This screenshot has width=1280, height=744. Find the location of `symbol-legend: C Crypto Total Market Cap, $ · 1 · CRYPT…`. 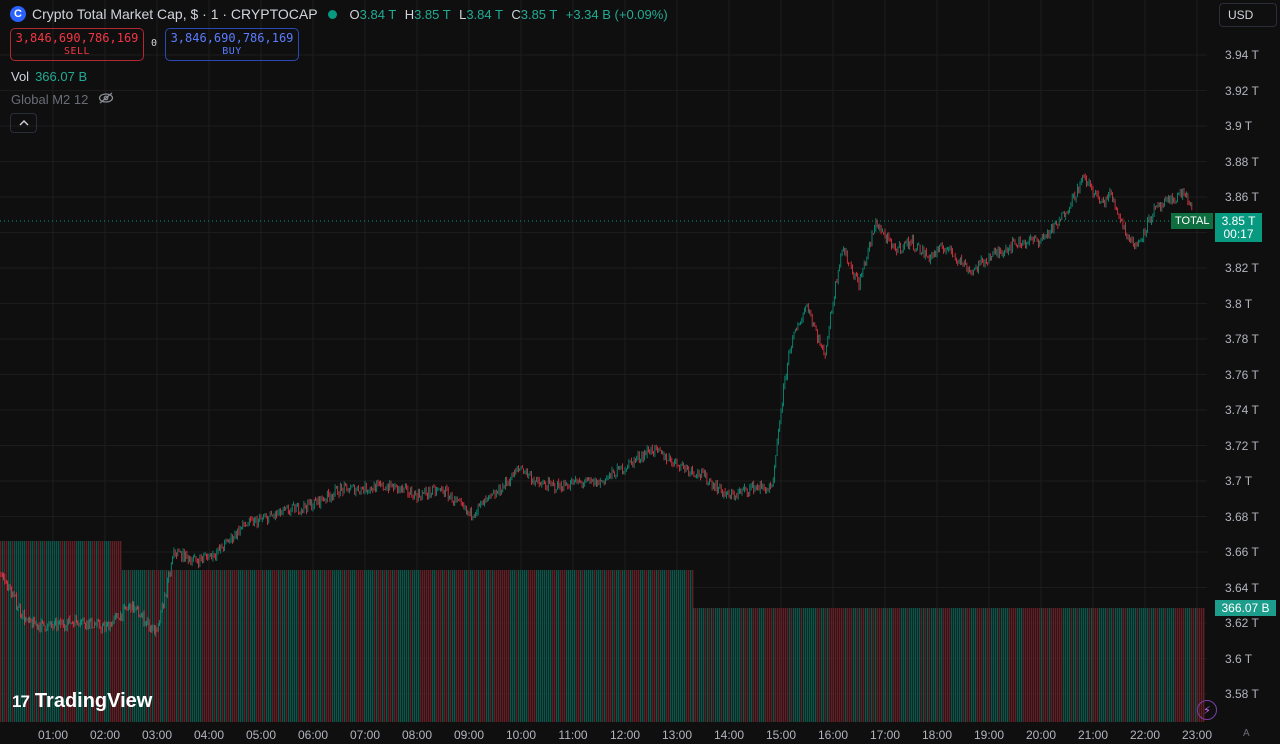

symbol-legend: C Crypto Total Market Cap, $ · 1 · CRYPT… is located at coordinates (339, 14).